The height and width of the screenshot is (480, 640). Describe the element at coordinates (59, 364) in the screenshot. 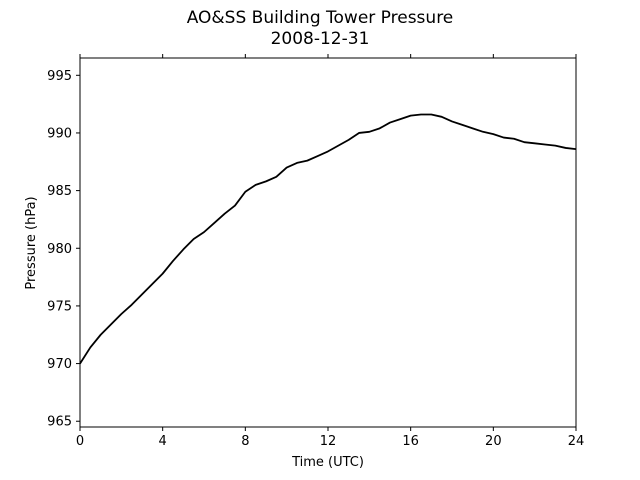

I see `y-tick-label: 970` at that location.